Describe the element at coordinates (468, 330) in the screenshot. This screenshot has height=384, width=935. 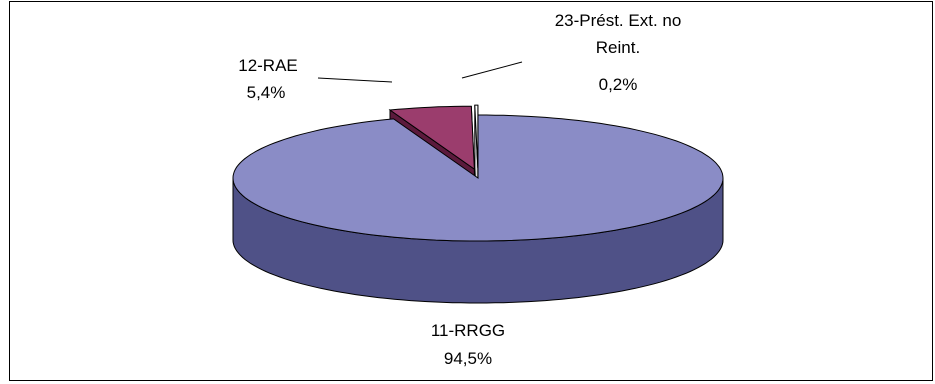
I see `label-rrgg-name: 11-RRGG` at that location.